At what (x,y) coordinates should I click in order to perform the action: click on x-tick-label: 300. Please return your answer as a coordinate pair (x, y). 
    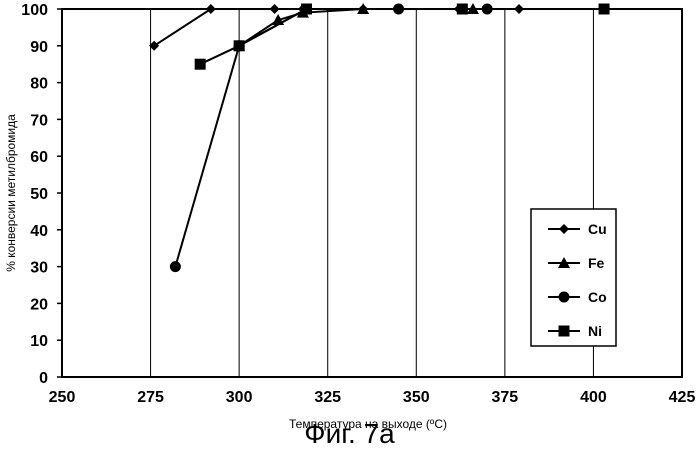
    Looking at the image, I should click on (239, 397).